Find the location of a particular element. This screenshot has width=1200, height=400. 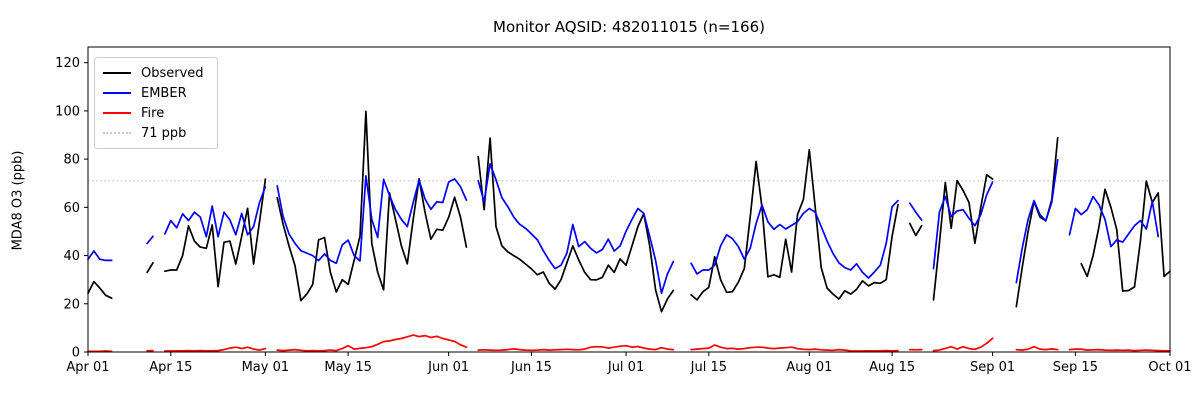

x-tick-label: Jul 01 is located at coordinates (625, 367).